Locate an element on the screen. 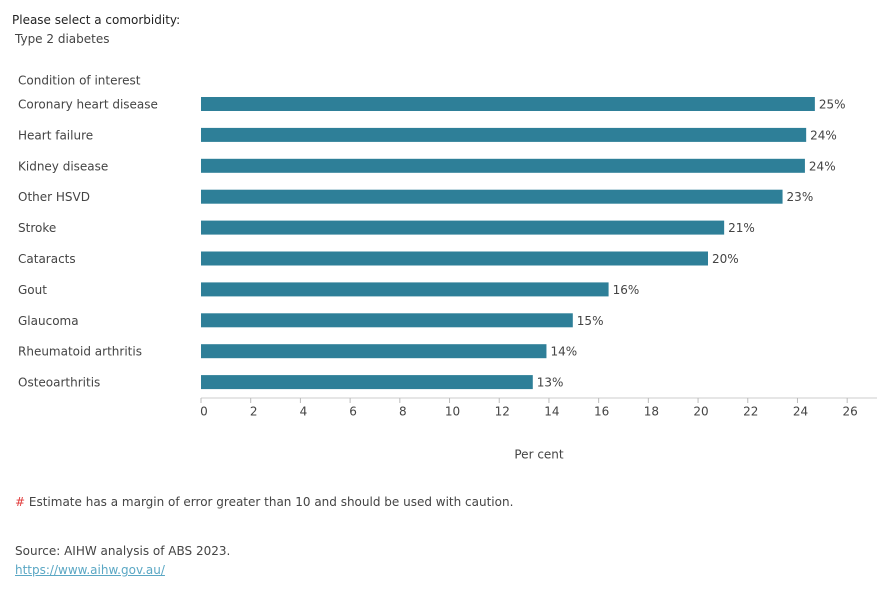  x-tick-label: 22 is located at coordinates (750, 412).